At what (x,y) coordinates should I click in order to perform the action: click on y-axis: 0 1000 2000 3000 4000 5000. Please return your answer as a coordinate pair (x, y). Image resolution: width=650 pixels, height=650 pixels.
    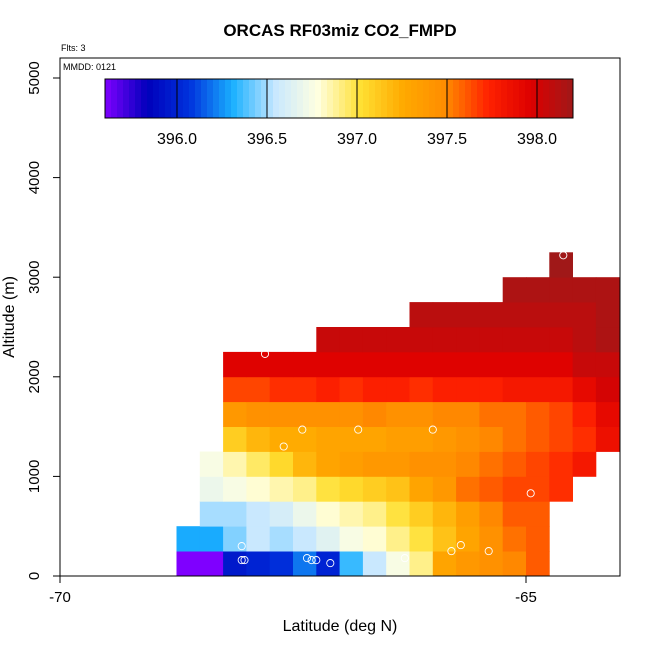
    Looking at the image, I should click on (43, 320).